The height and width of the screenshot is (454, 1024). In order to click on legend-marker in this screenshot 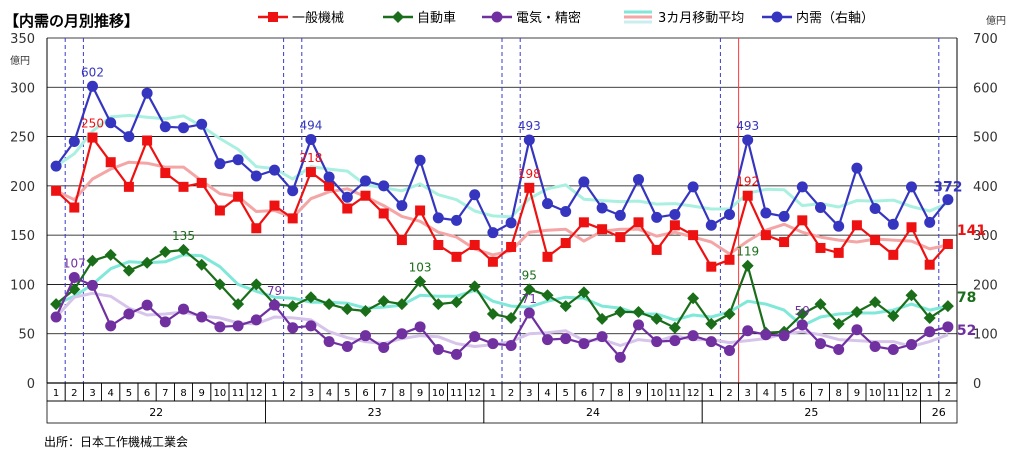, I will do `click(398, 17)`.